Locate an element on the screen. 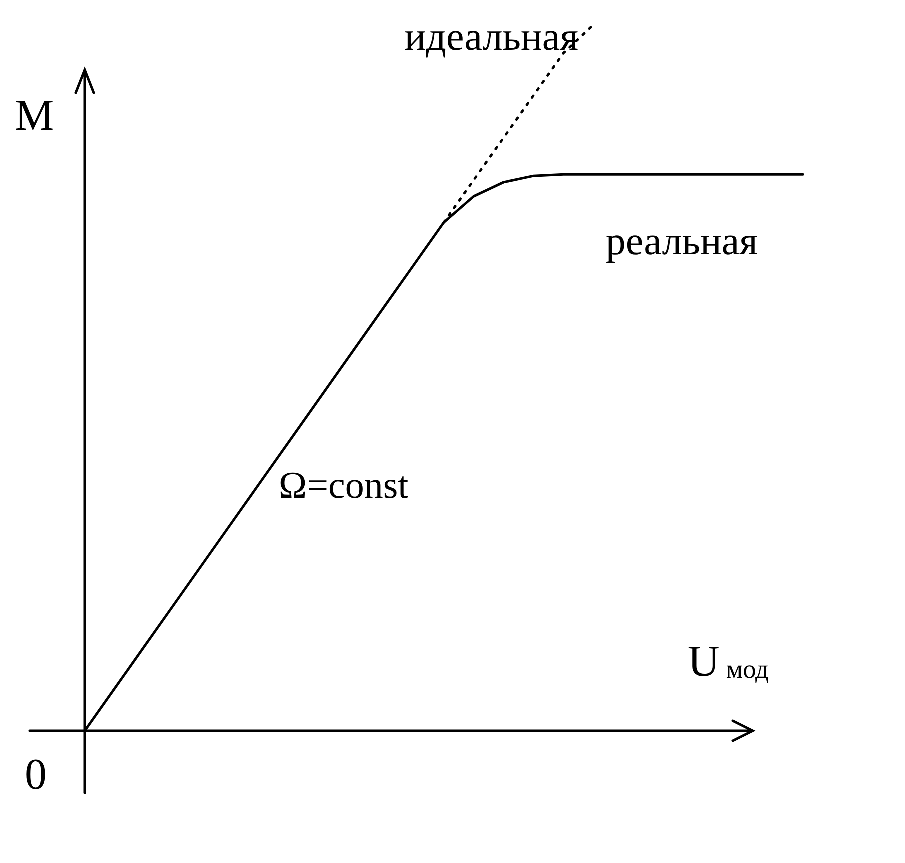 The height and width of the screenshot is (863, 905). series-label: реальная is located at coordinates (682, 241).